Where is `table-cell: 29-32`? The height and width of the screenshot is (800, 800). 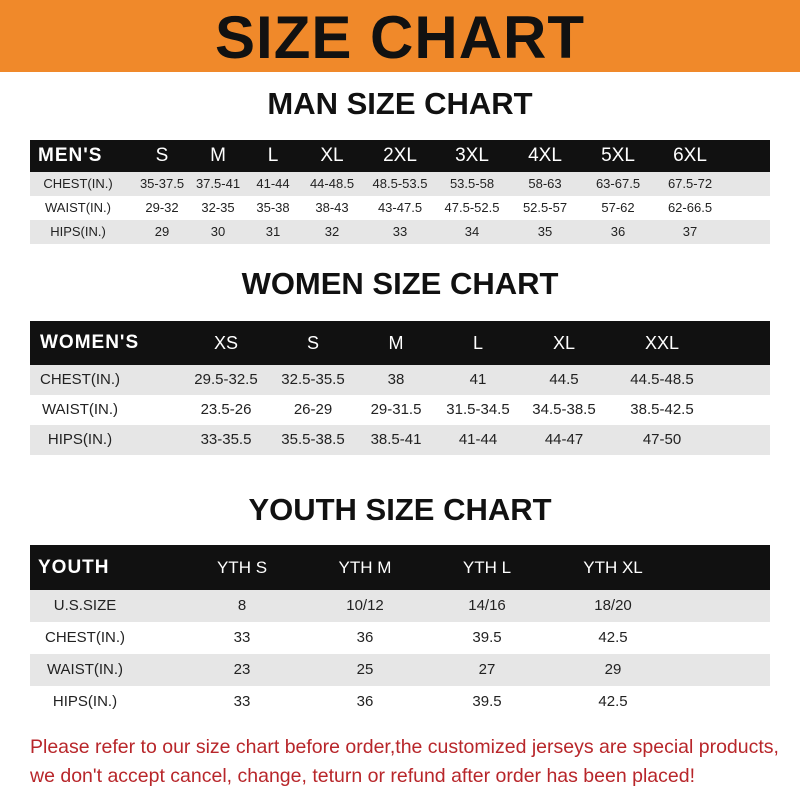
table-cell: 29-32 is located at coordinates (162, 207).